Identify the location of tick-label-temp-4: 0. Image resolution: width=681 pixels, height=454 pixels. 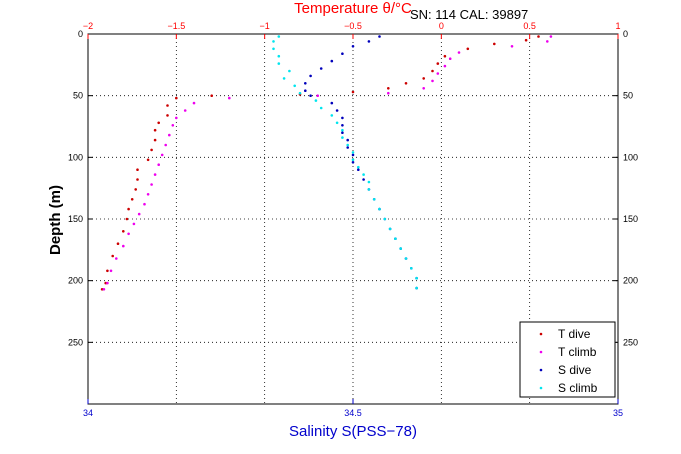
(441, 26).